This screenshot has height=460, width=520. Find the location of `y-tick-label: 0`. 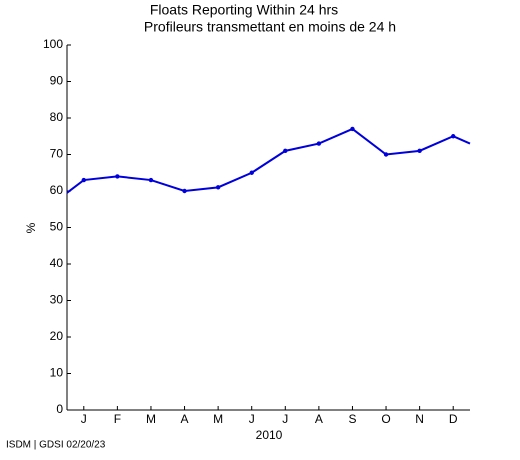

y-tick-label: 0 is located at coordinates (59, 409).